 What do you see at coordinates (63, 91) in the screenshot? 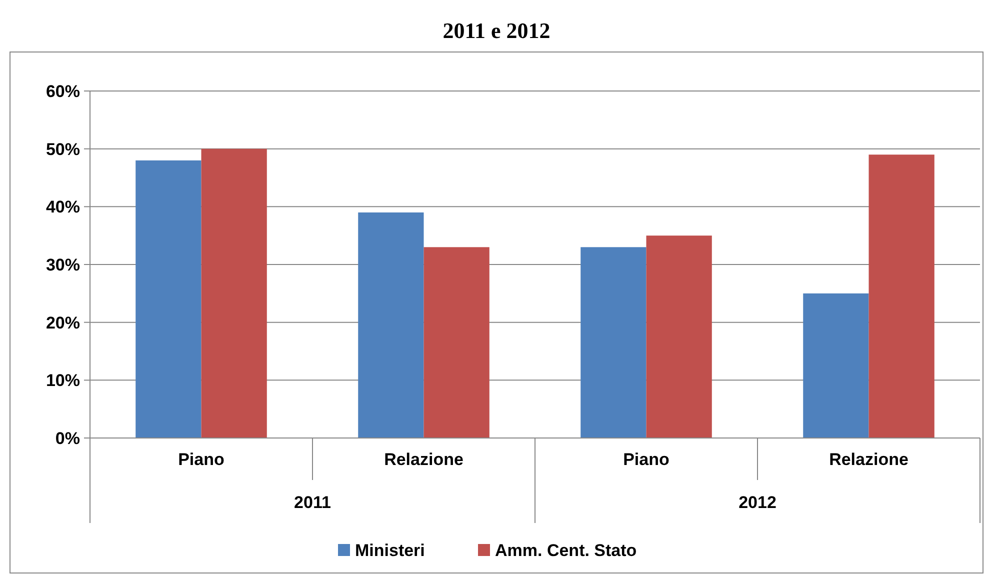
I see `y-tick-label: 60%` at bounding box center [63, 91].